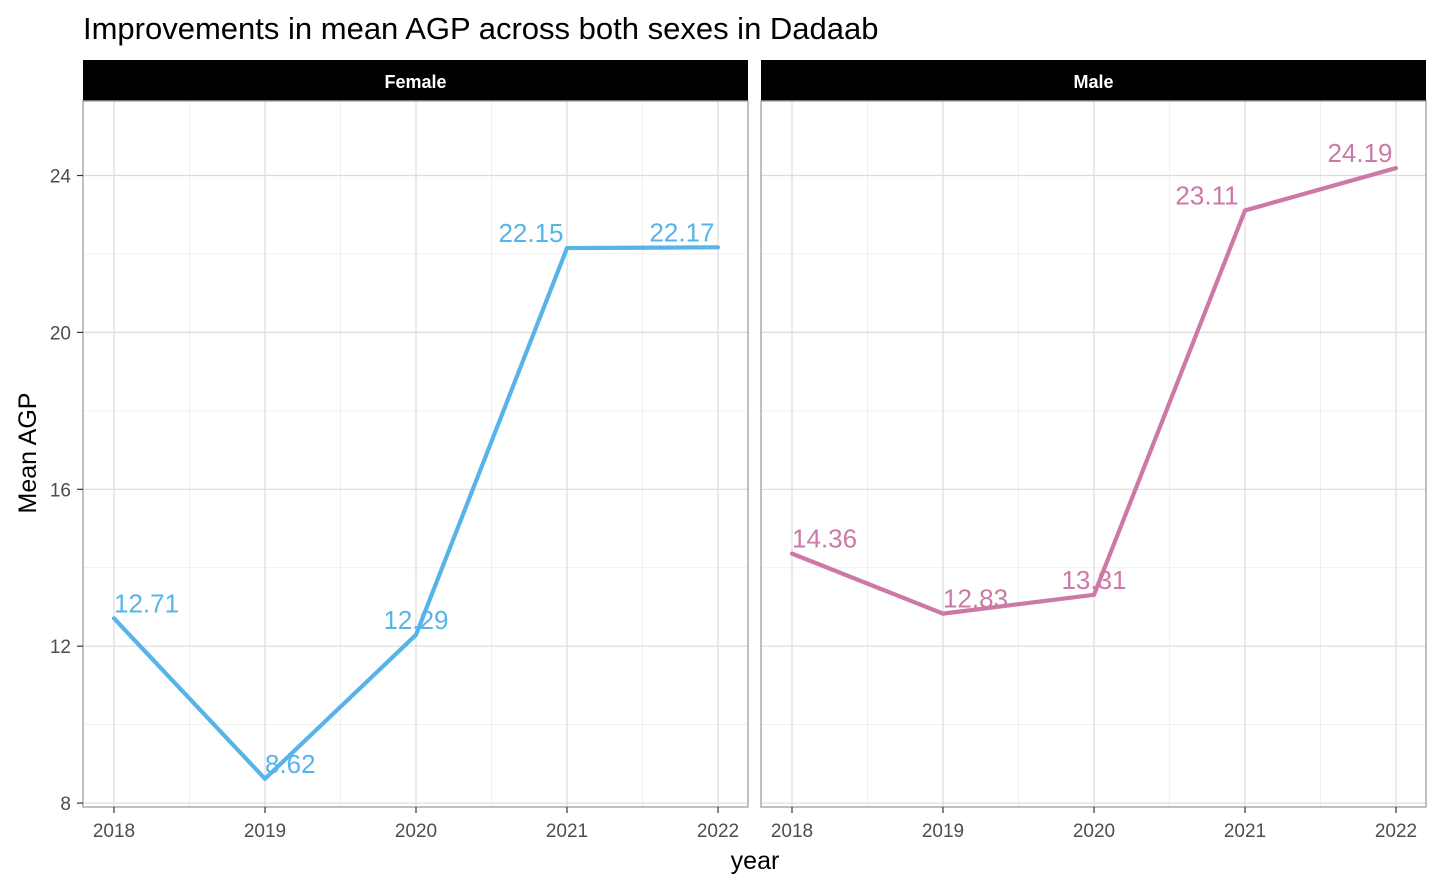 This screenshot has width=1440, height=889. Describe the element at coordinates (681, 232) in the screenshot. I see `data-label: 22.17` at that location.